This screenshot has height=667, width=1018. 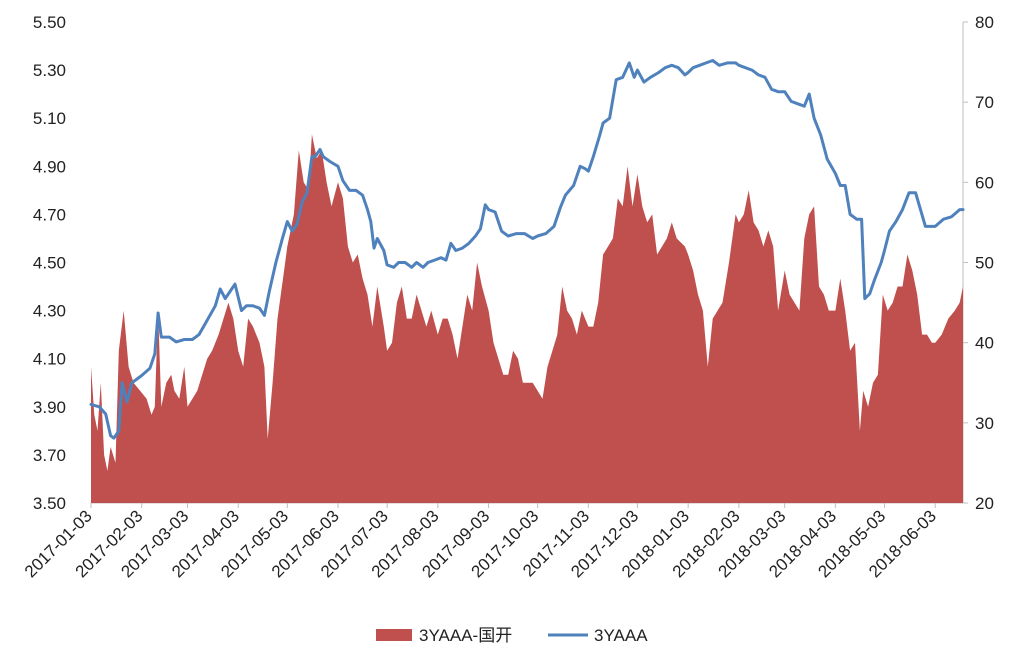 I want to click on legend-area-swatch, so click(x=394, y=635).